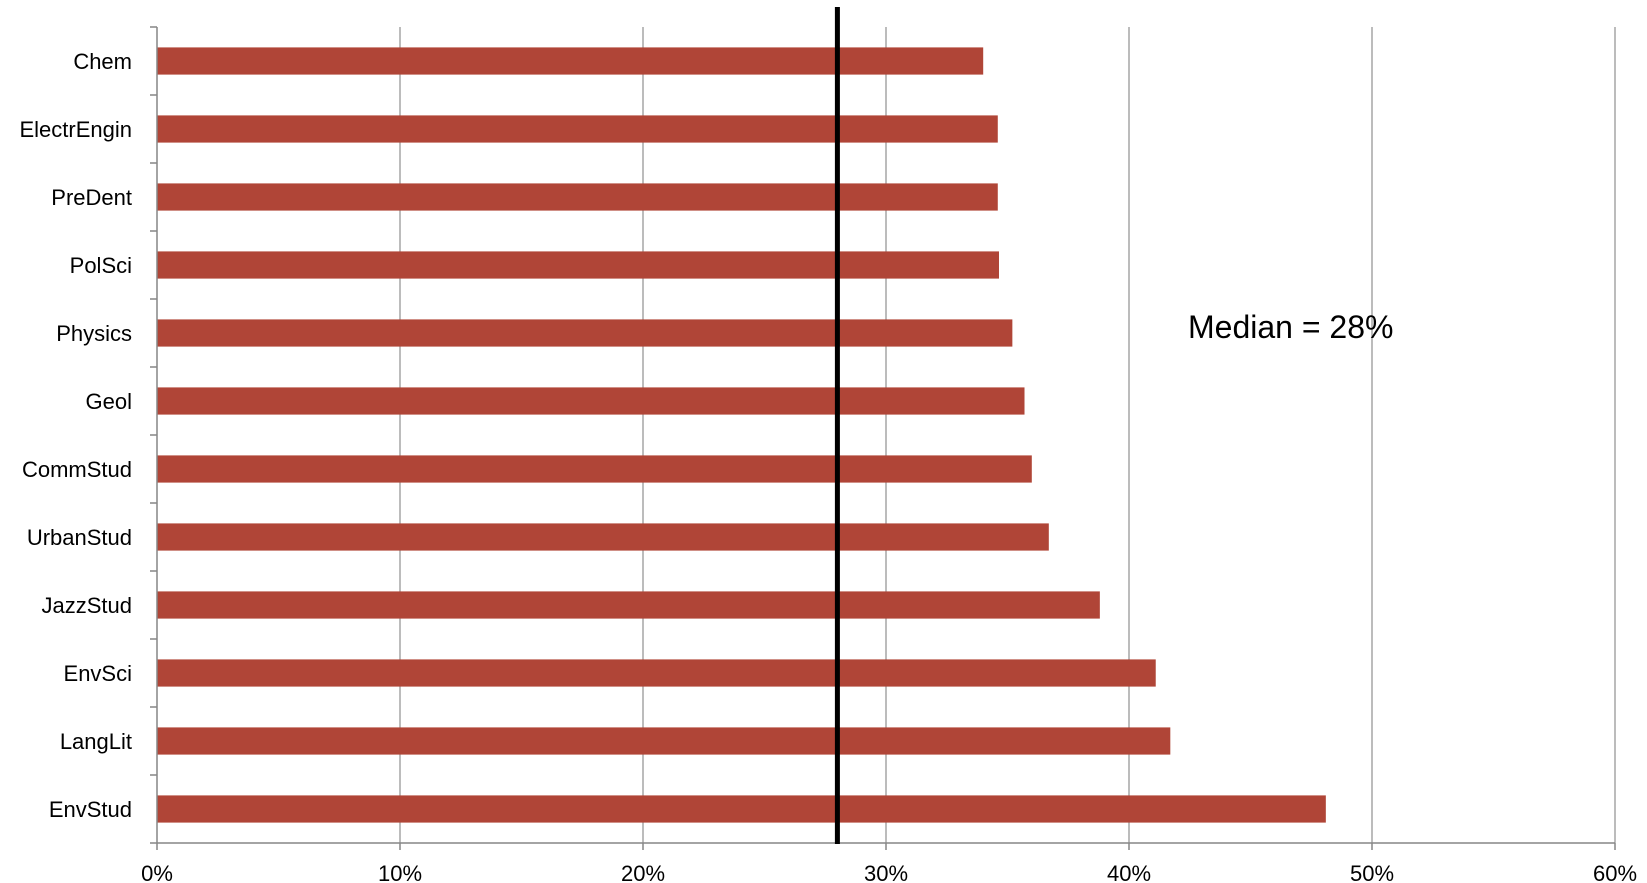  What do you see at coordinates (1615, 872) in the screenshot?
I see `x-tick-label: 60%` at bounding box center [1615, 872].